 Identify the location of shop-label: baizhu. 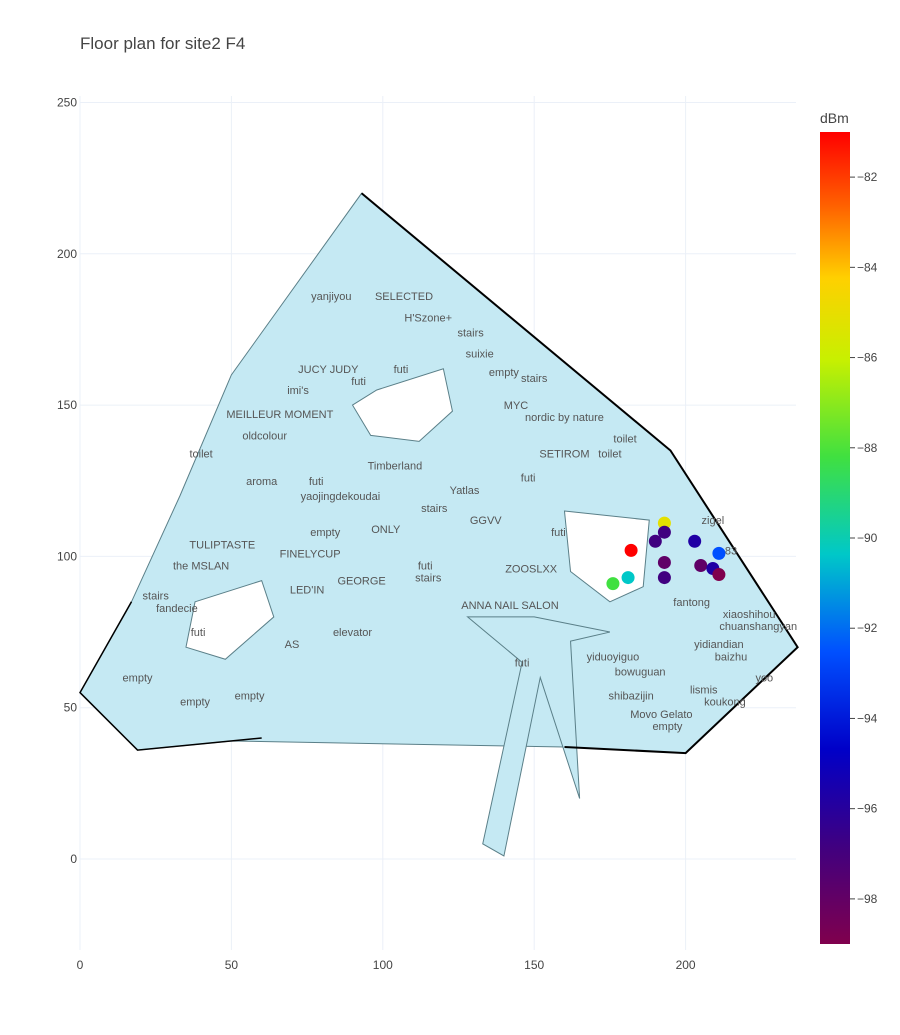
(731, 657).